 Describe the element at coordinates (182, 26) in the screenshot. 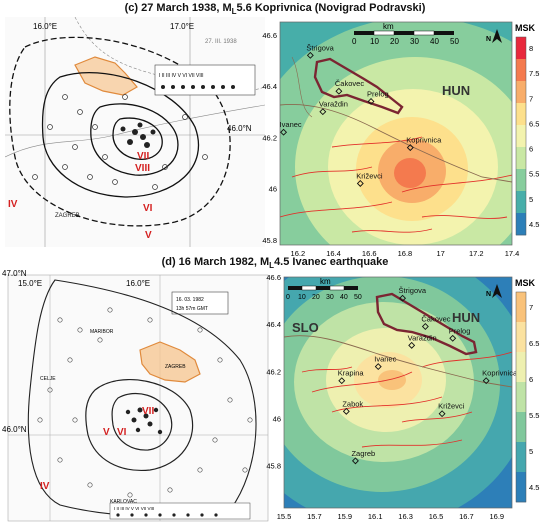

I see `lon-label-17: 17.0°E` at that location.